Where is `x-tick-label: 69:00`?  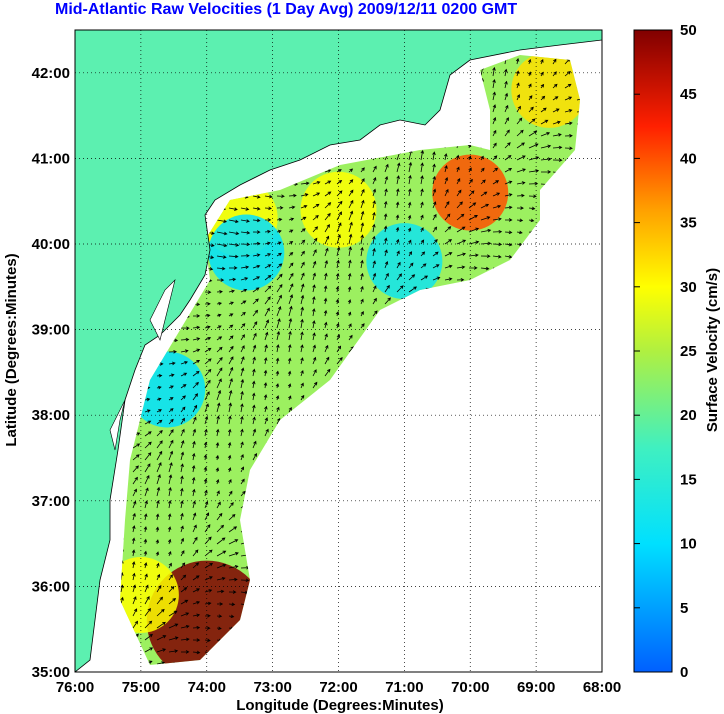 x-tick-label: 69:00 is located at coordinates (536, 687).